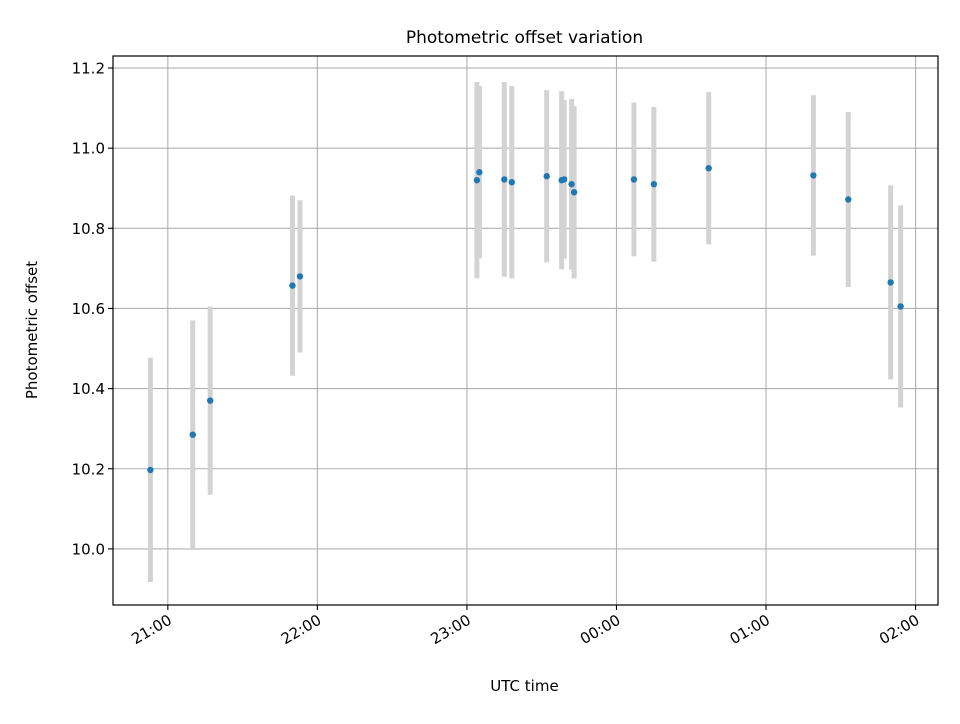 This screenshot has height=724, width=960. I want to click on x-axis-label: UTC time, so click(524, 686).